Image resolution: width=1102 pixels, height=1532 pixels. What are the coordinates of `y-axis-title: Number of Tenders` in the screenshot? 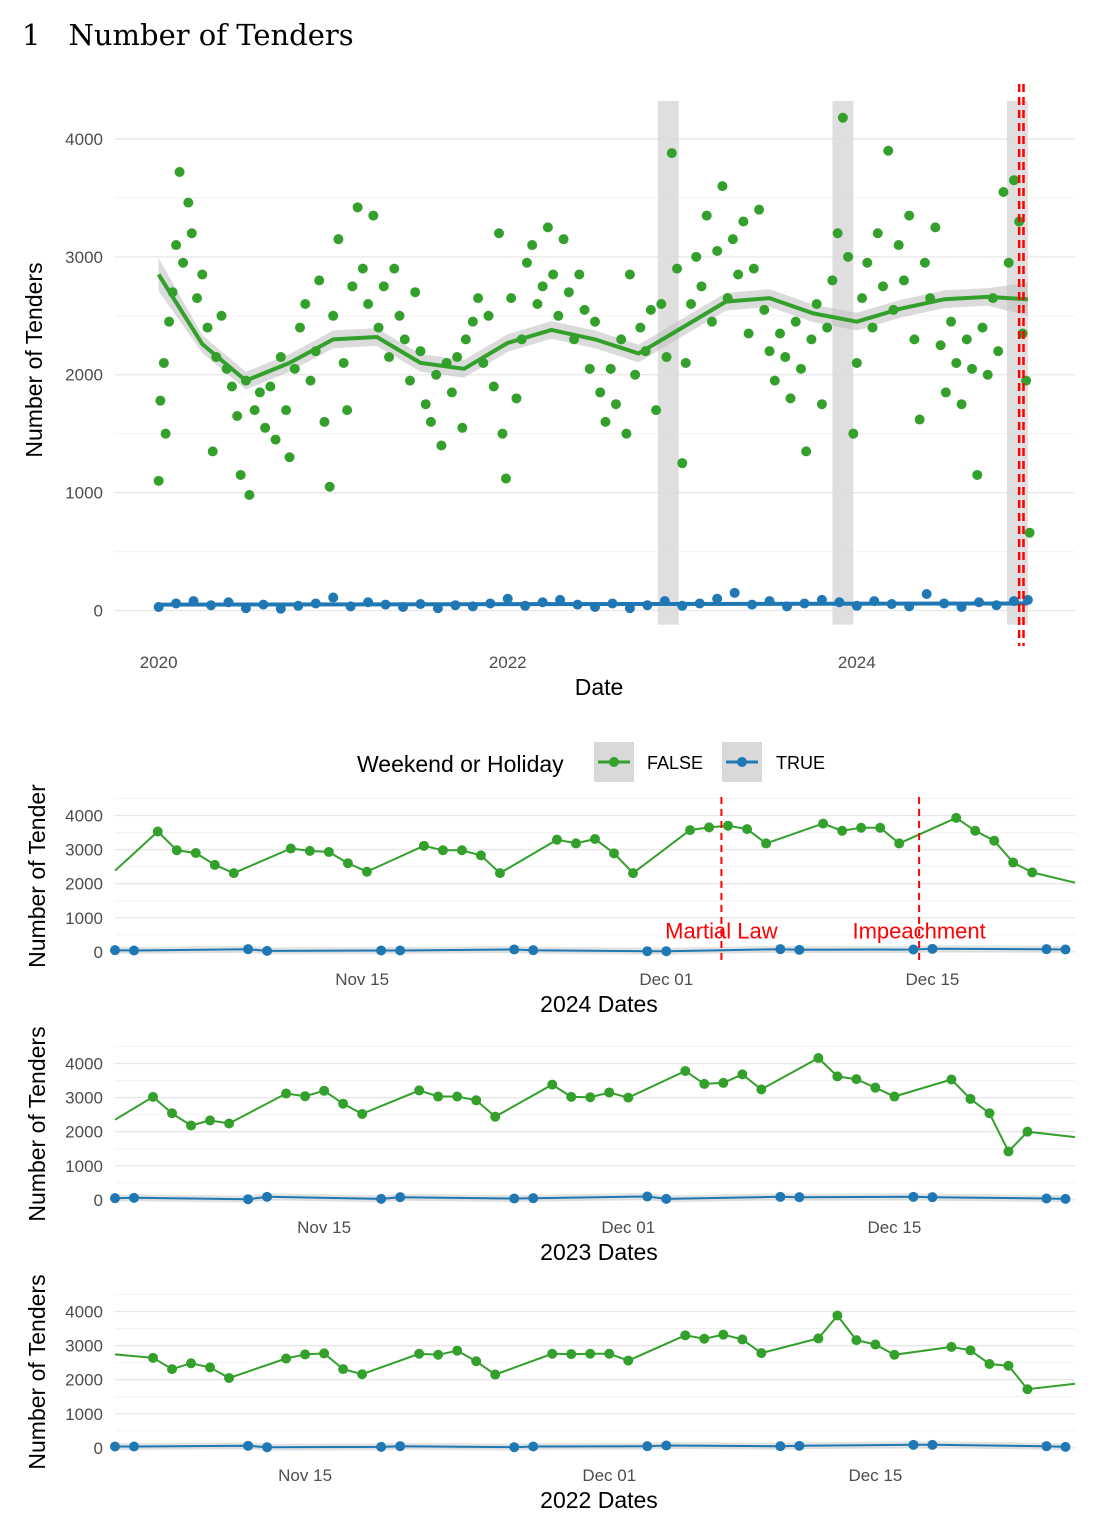 It's located at (37, 1371).